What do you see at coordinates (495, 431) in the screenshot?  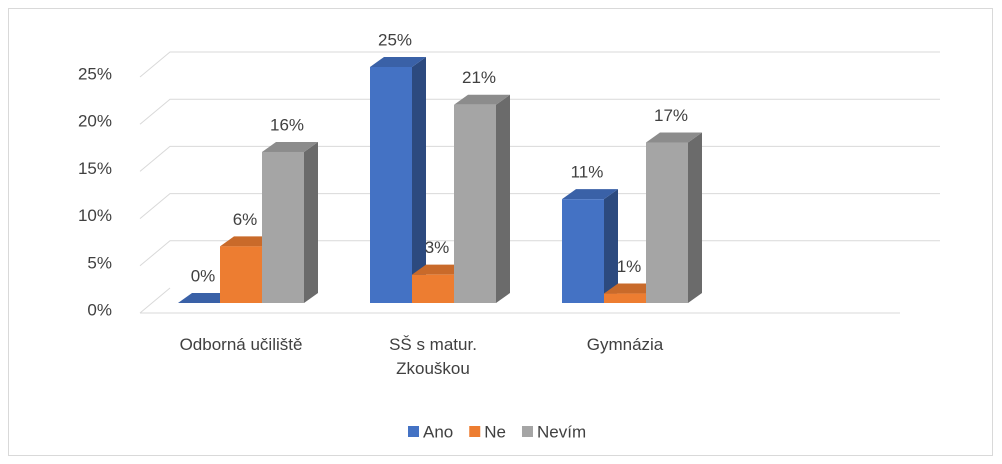 I see `legend-label: Ne` at bounding box center [495, 431].